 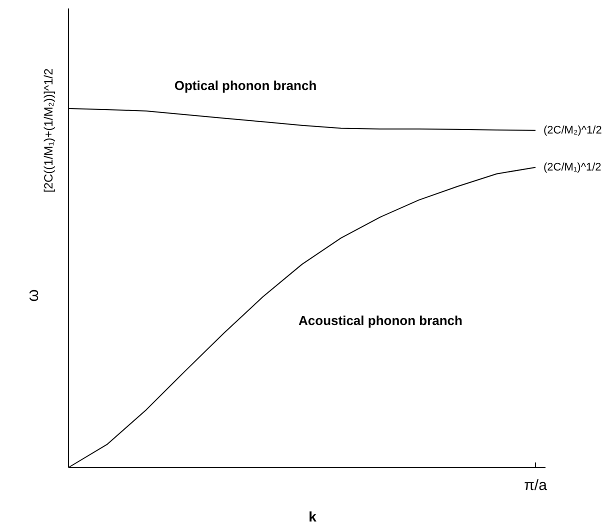 What do you see at coordinates (536, 485) in the screenshot?
I see `text: π/a` at bounding box center [536, 485].